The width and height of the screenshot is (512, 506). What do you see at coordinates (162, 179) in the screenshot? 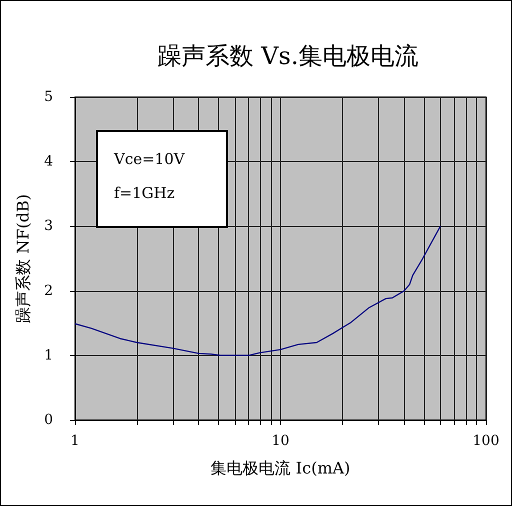
I see `note-box: Vce=10V f=1GHz` at bounding box center [162, 179].